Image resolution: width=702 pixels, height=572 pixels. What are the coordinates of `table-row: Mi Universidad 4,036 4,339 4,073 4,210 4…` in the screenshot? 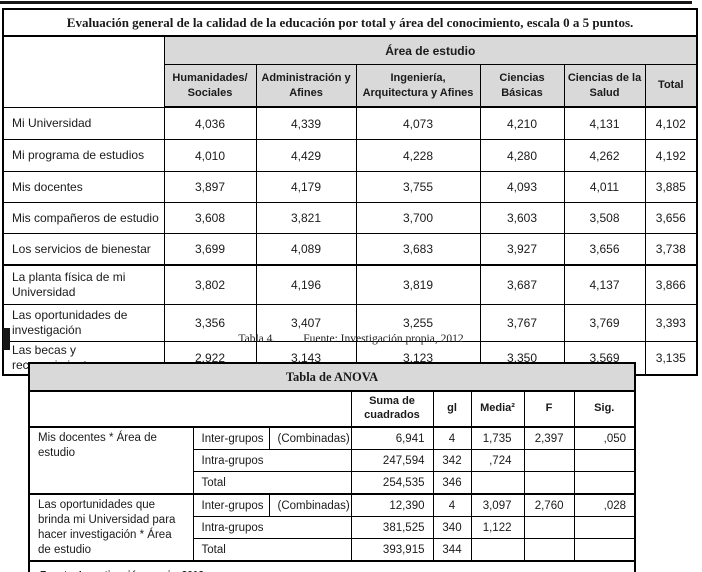 It's located at (350, 123).